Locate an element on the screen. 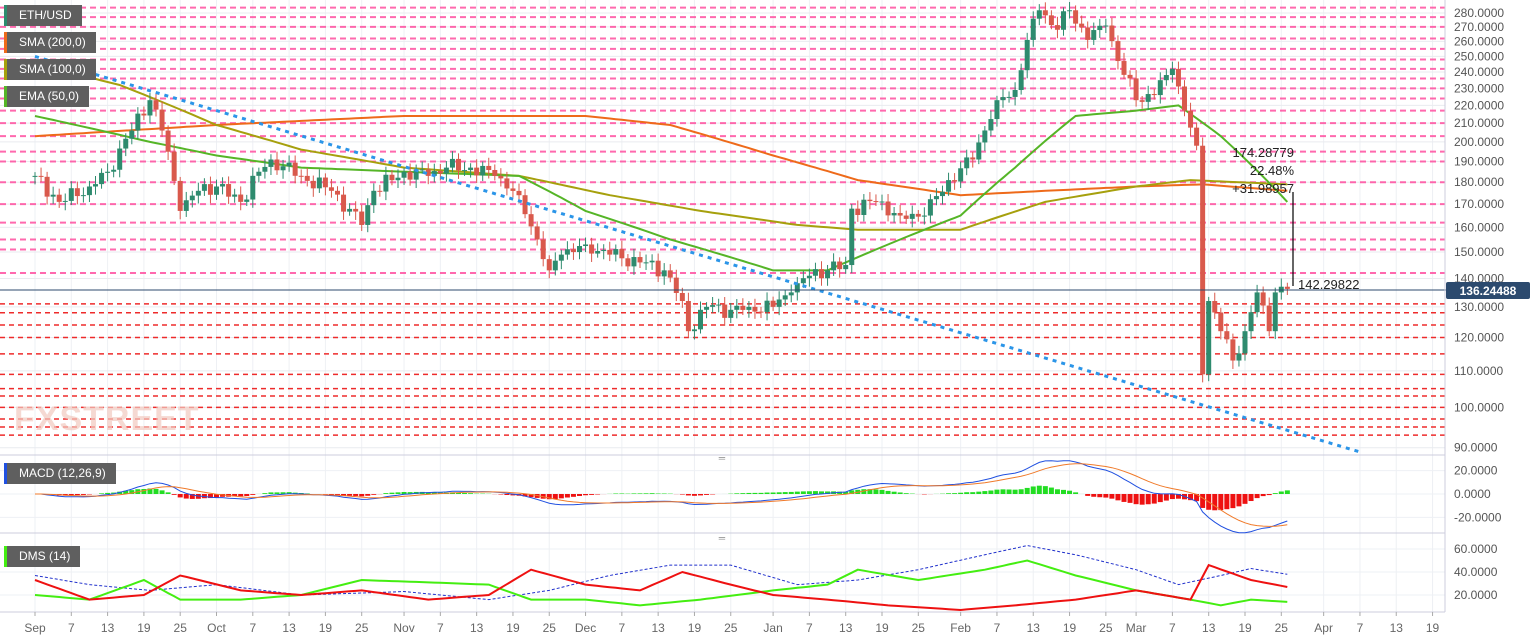  macd-label: MACD (12,26,9) is located at coordinates (60, 473).